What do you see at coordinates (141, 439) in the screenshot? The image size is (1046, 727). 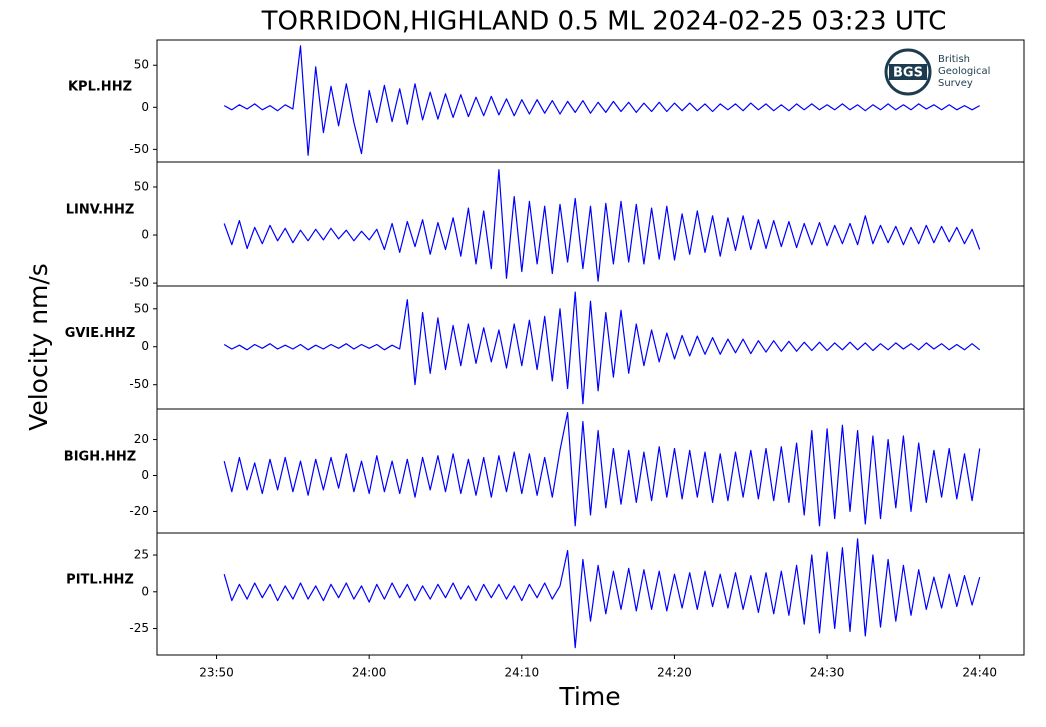 I see `y-tick-label: 20` at bounding box center [141, 439].